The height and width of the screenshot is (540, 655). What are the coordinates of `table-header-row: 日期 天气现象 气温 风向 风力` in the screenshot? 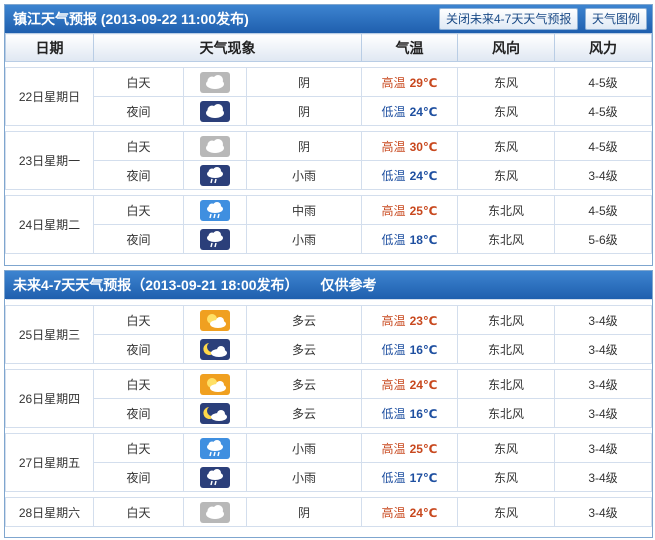 It's located at (328, 47).